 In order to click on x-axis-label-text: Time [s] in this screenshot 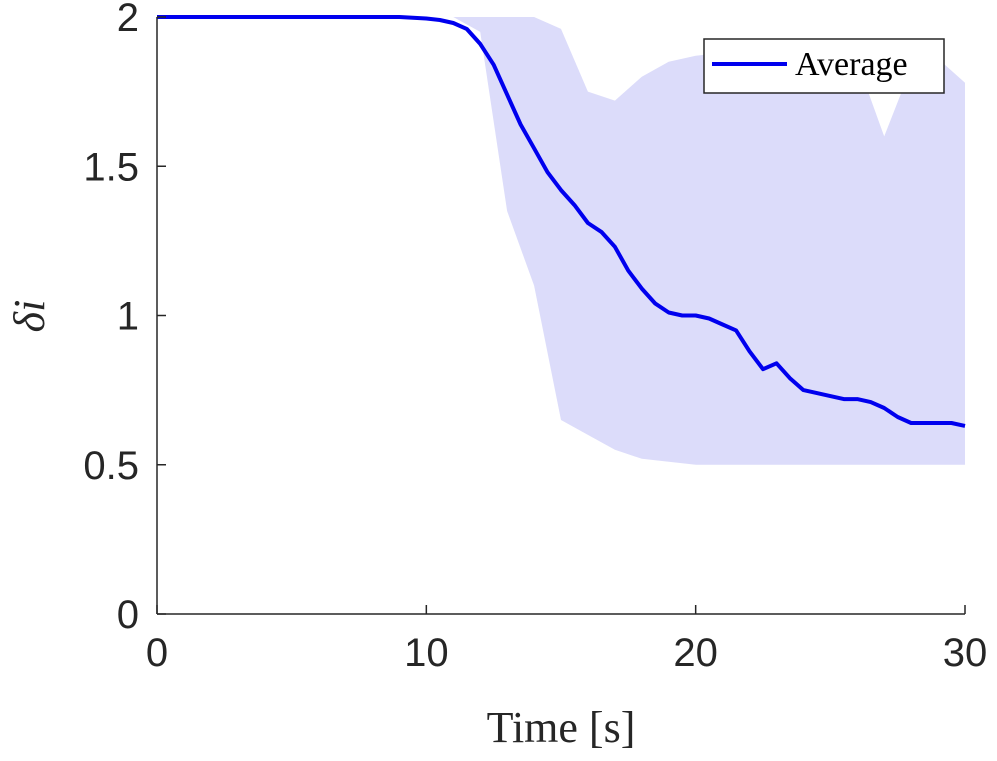, I will do `click(561, 727)`.